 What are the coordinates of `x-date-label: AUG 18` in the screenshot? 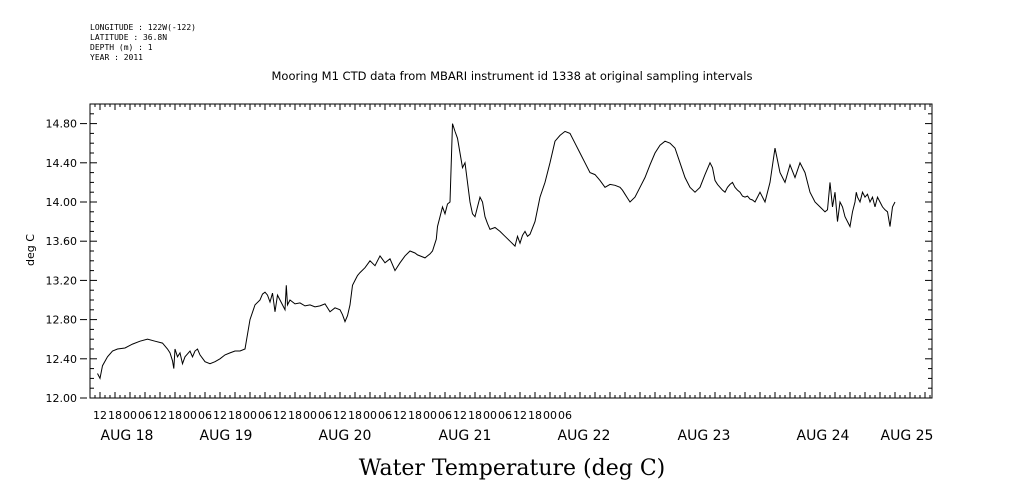 It's located at (127, 436).